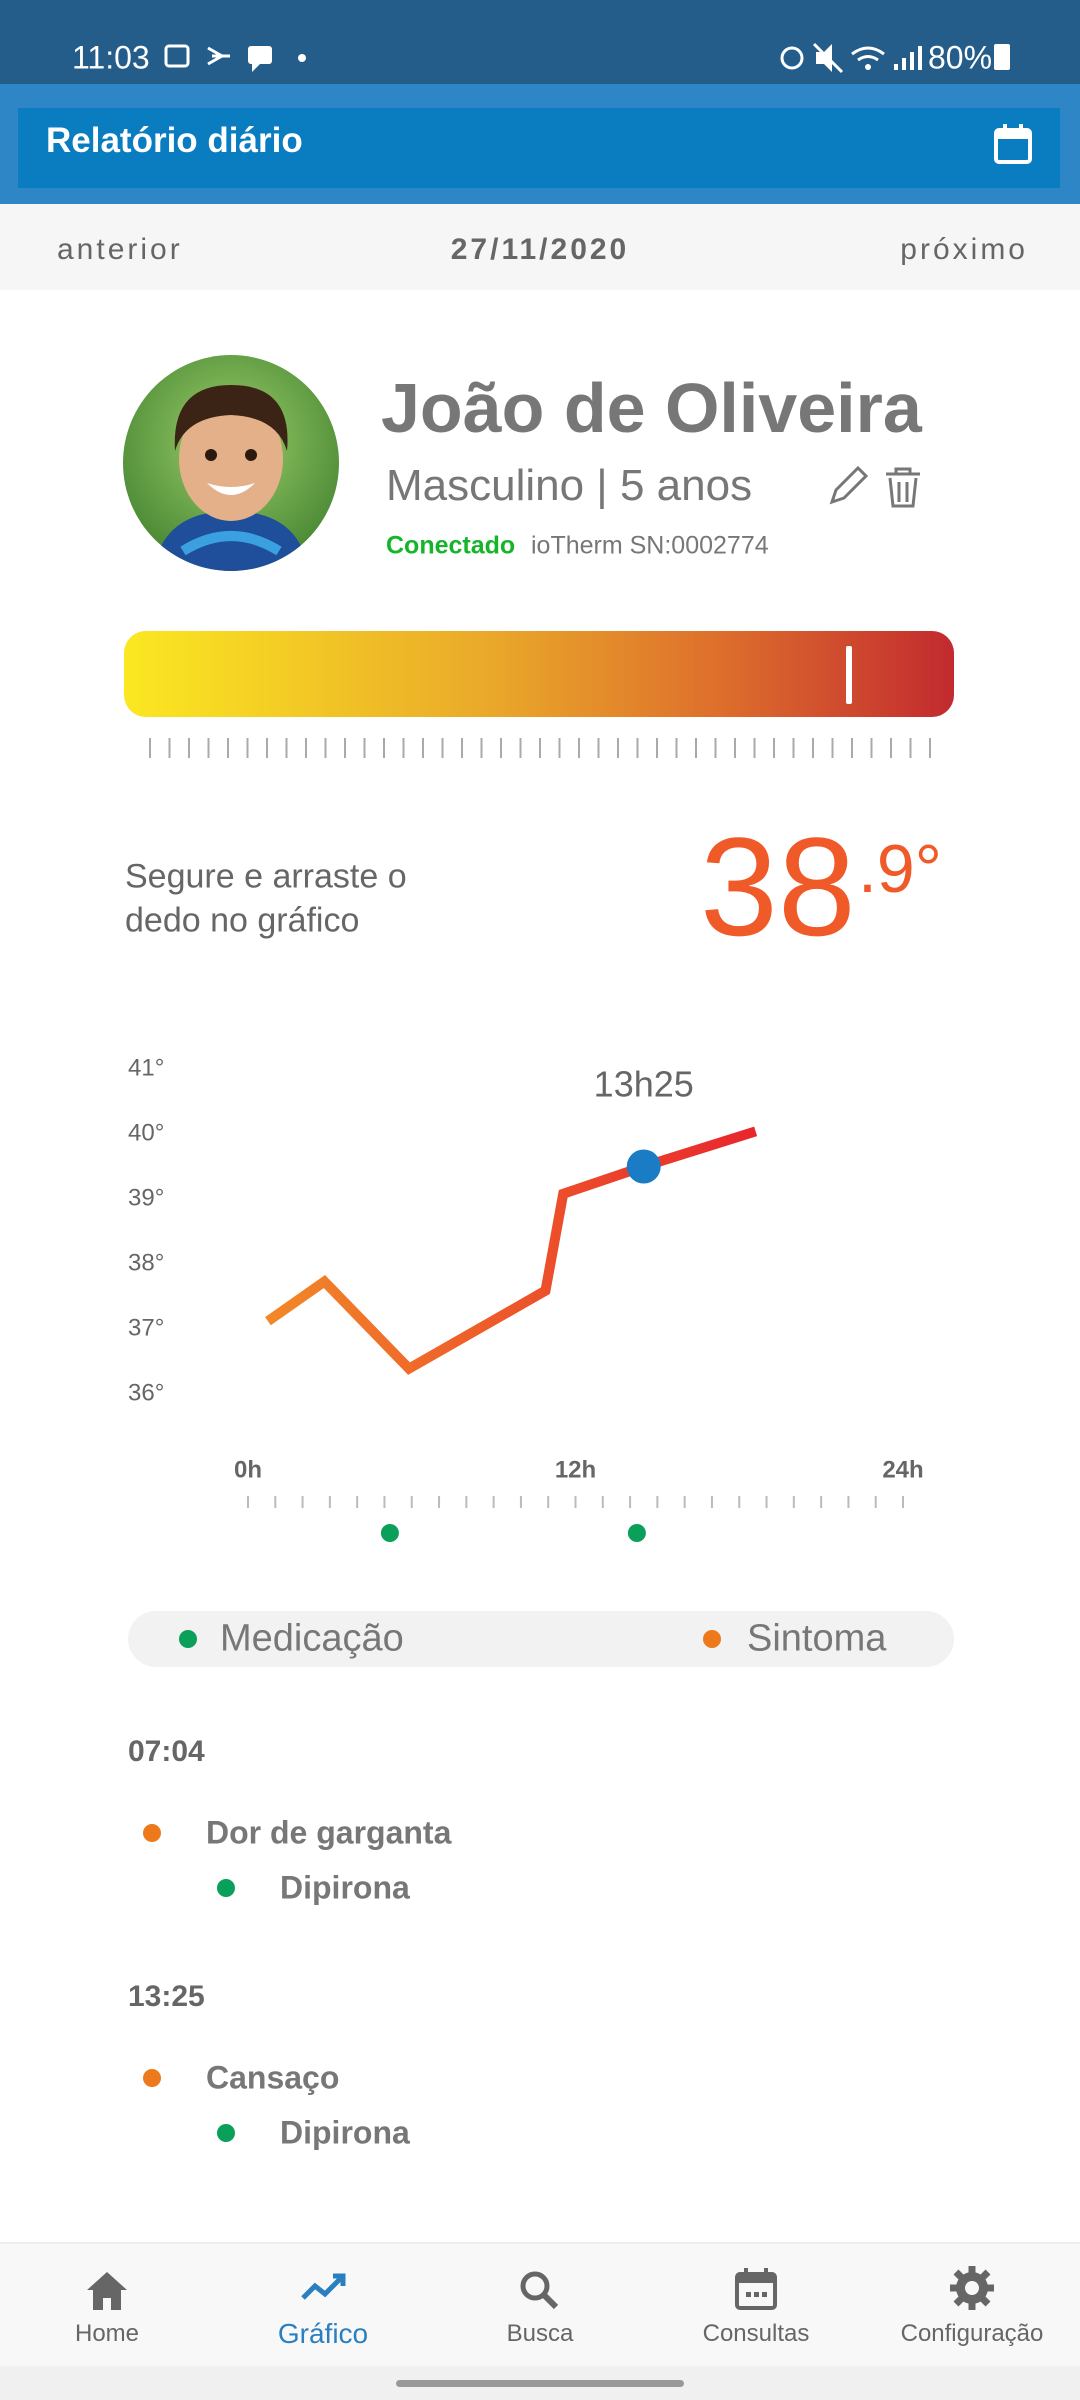 Image resolution: width=1080 pixels, height=2400 pixels. I want to click on status-system-icons, so click(851, 58).